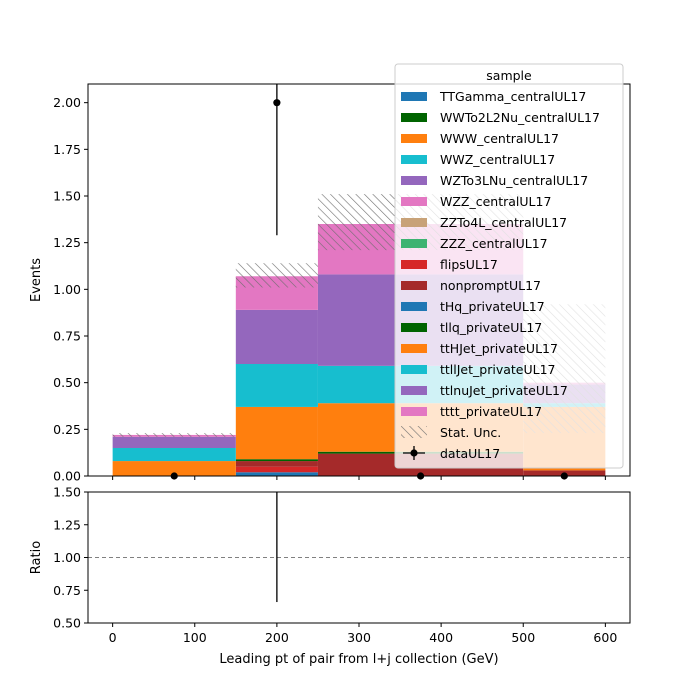  Describe the element at coordinates (67, 289) in the screenshot. I see `y-tick-label: 1.00` at that location.